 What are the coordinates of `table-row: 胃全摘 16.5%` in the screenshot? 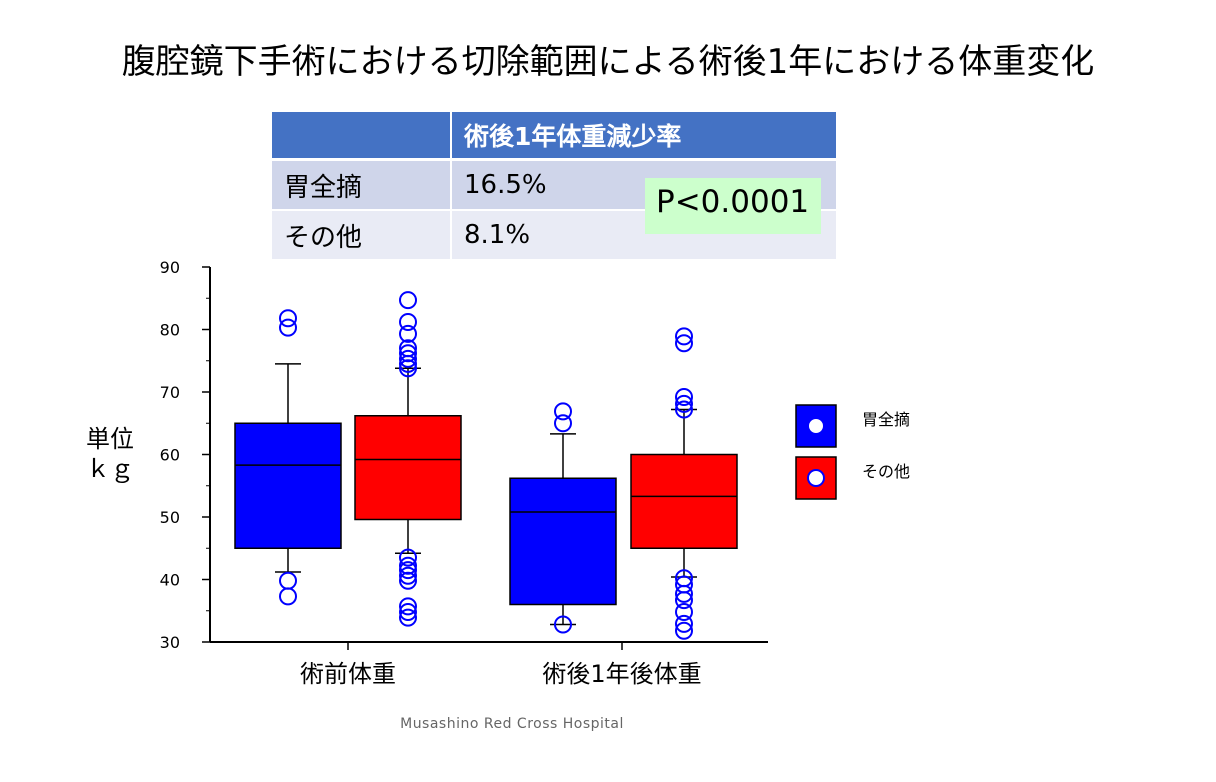 It's located at (554, 185).